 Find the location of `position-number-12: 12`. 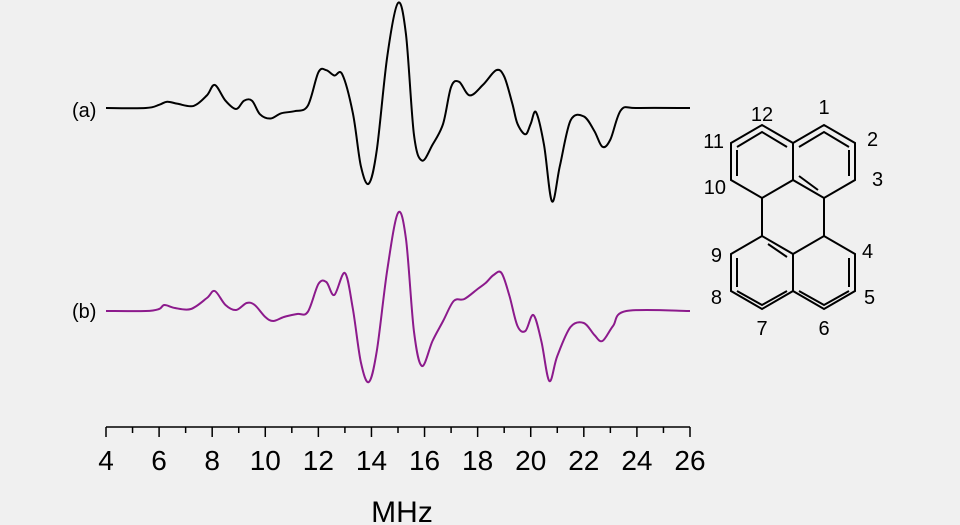

position-number-12: 12 is located at coordinates (762, 115).